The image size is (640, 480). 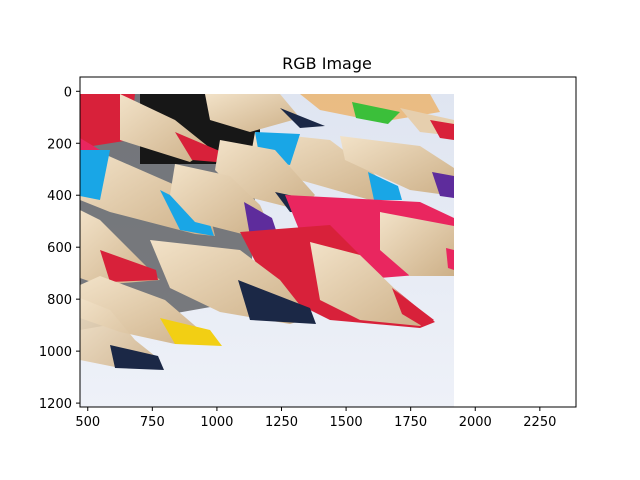 What do you see at coordinates (87, 422) in the screenshot?
I see `x-tick-label: 500` at bounding box center [87, 422].